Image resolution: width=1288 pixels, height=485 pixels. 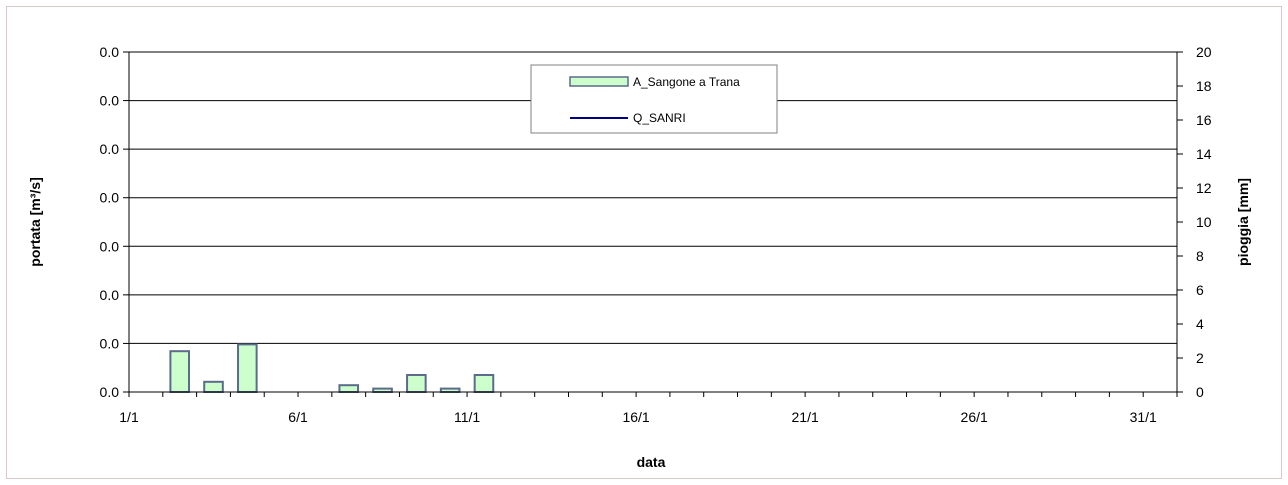 I want to click on x-axis-ticks: 1/1 6/1 11/1 16/1 21/1 26/1 31/1, so click(x=648, y=408).